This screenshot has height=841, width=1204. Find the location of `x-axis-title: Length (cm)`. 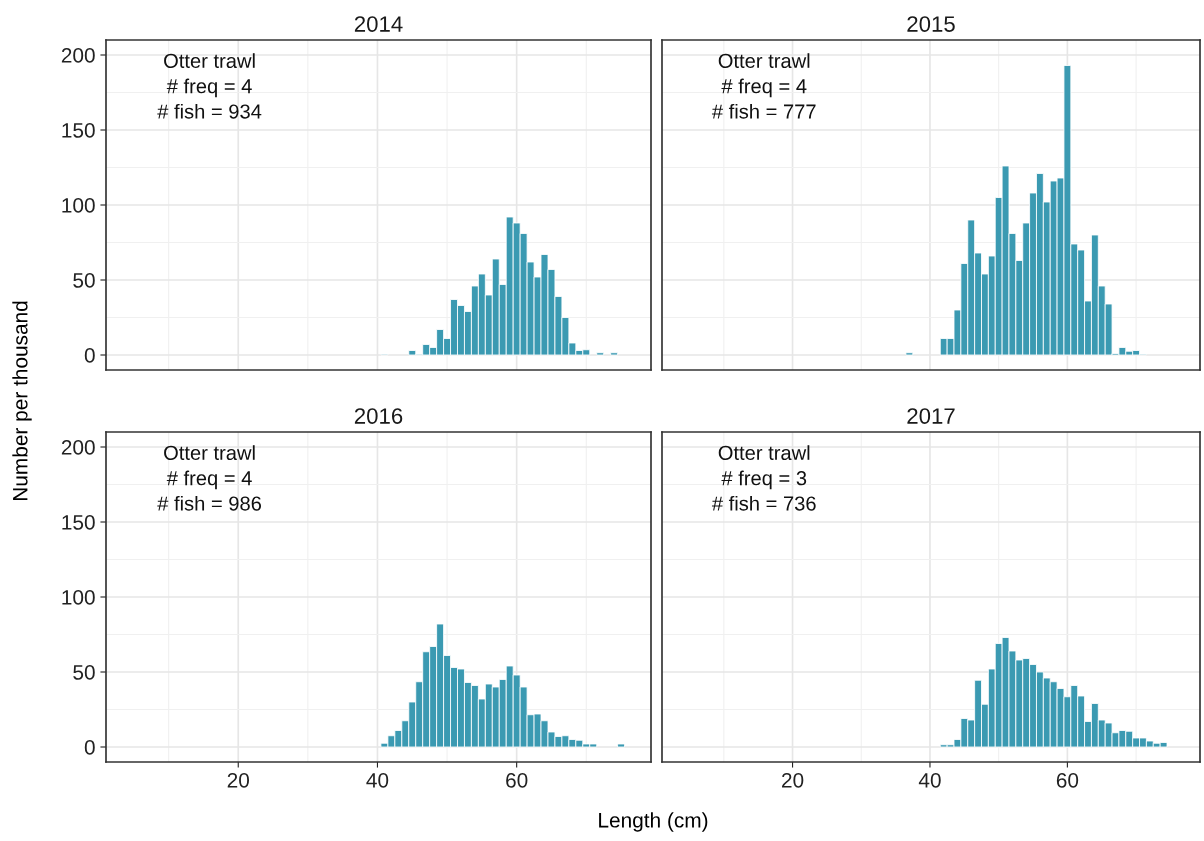

x-axis-title: Length (cm) is located at coordinates (653, 822).